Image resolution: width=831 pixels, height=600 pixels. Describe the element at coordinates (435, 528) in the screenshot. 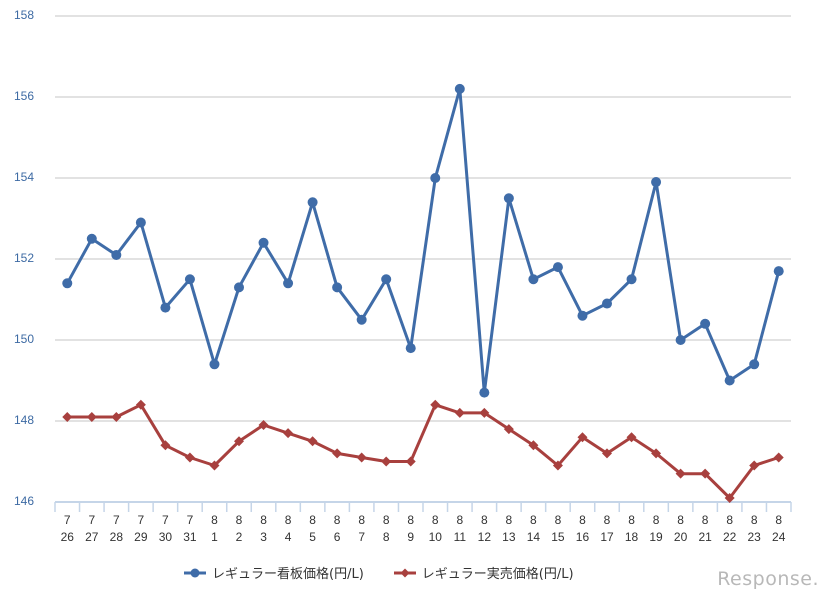

I see `x-tick-label: 8 10` at that location.